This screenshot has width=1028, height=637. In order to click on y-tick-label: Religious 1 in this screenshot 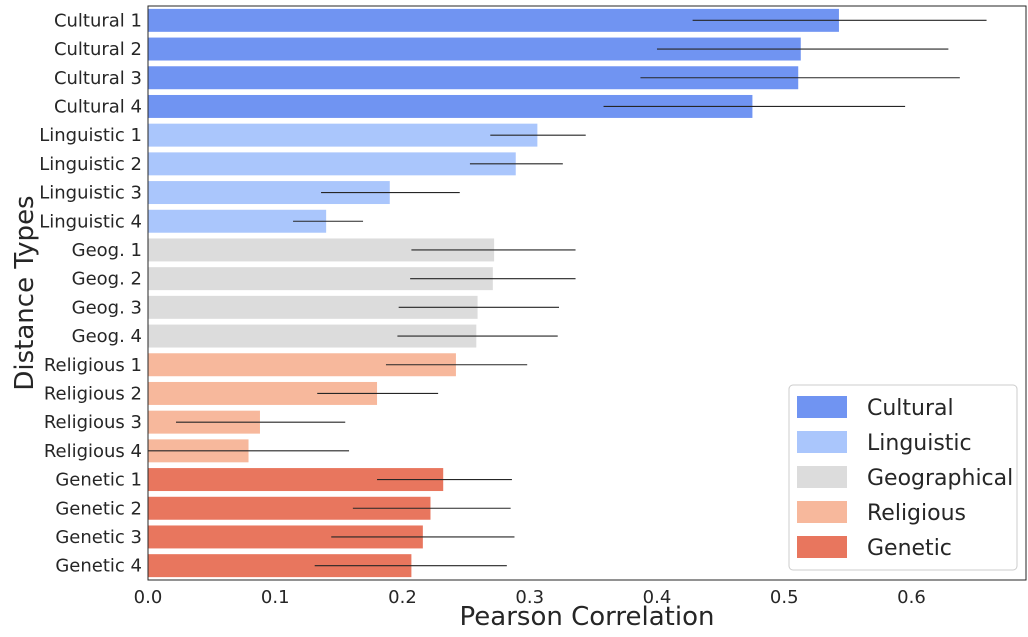, I will do `click(93, 365)`.